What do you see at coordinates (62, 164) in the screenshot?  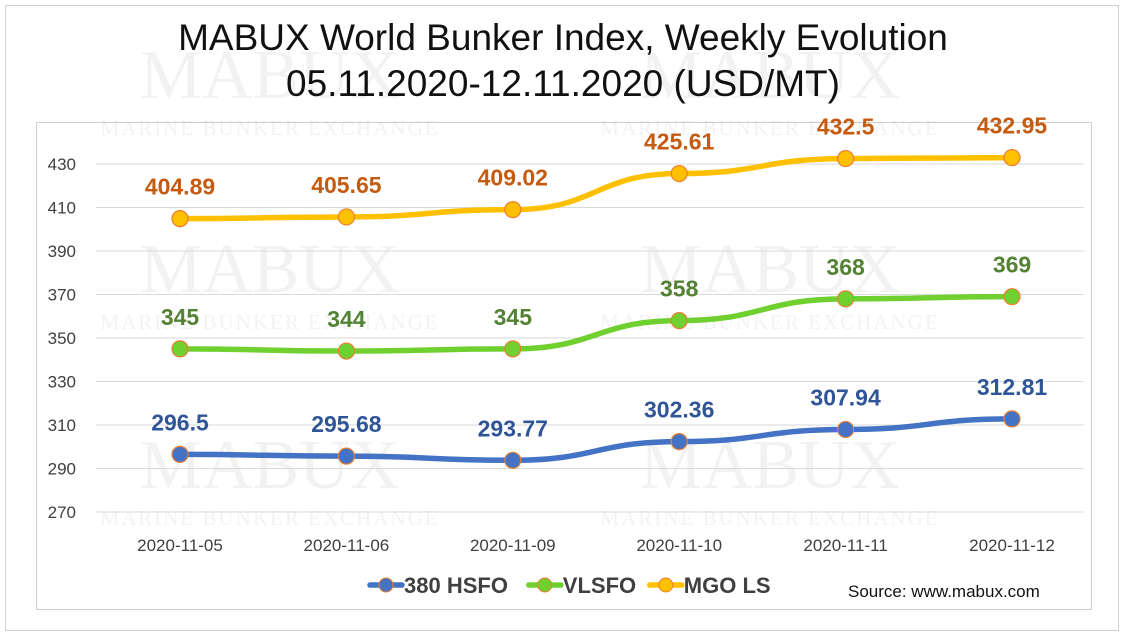 I see `y-tick-label: 430` at bounding box center [62, 164].